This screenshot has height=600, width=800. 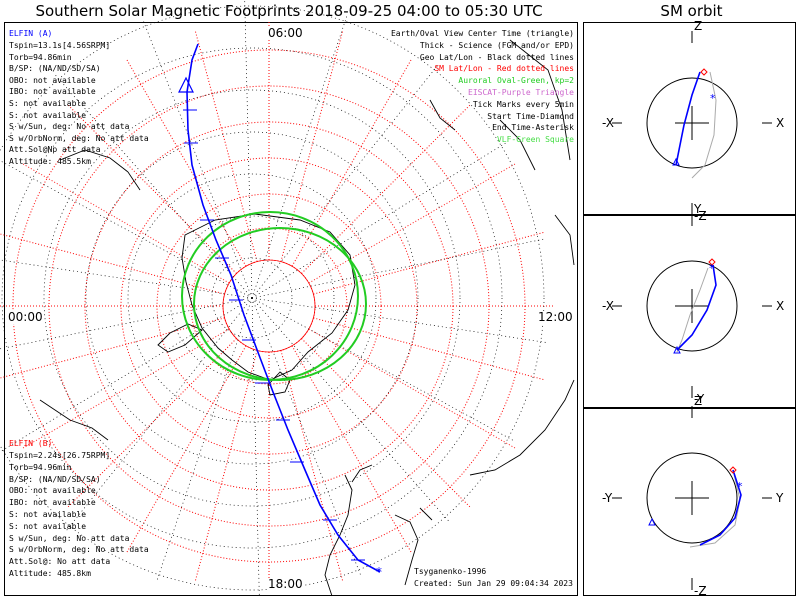 I want to click on elfin-a-info-line: Tspin=13.1s[4.56SRPM], so click(x=60, y=45).